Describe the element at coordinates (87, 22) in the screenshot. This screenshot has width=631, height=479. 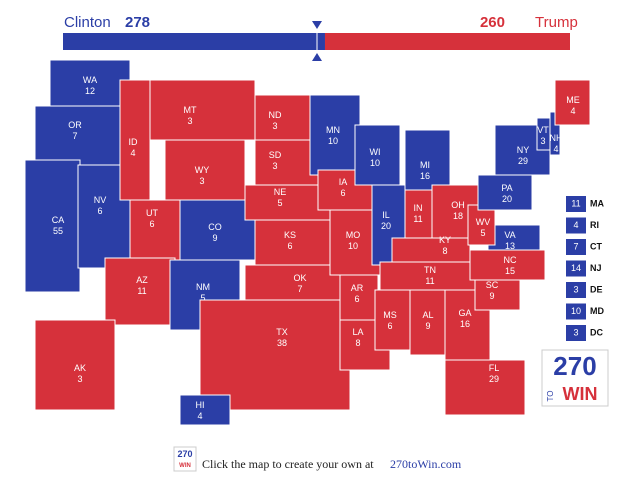
I see `left-name: Clinton` at that location.